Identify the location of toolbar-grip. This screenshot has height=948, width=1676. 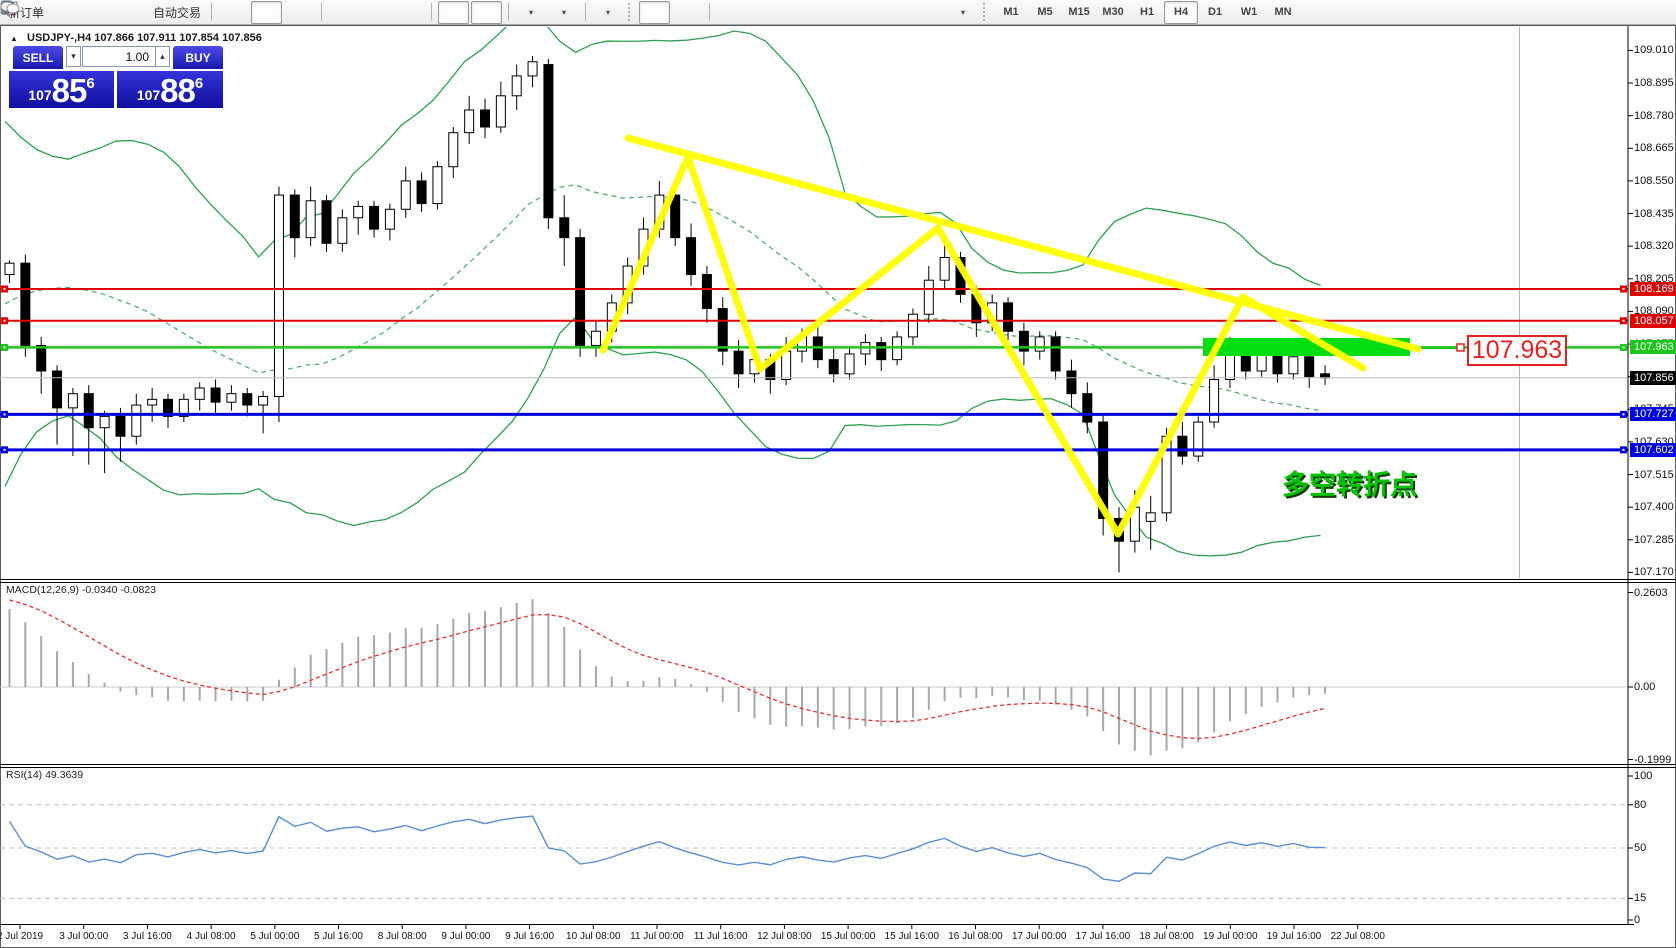
(986, 12).